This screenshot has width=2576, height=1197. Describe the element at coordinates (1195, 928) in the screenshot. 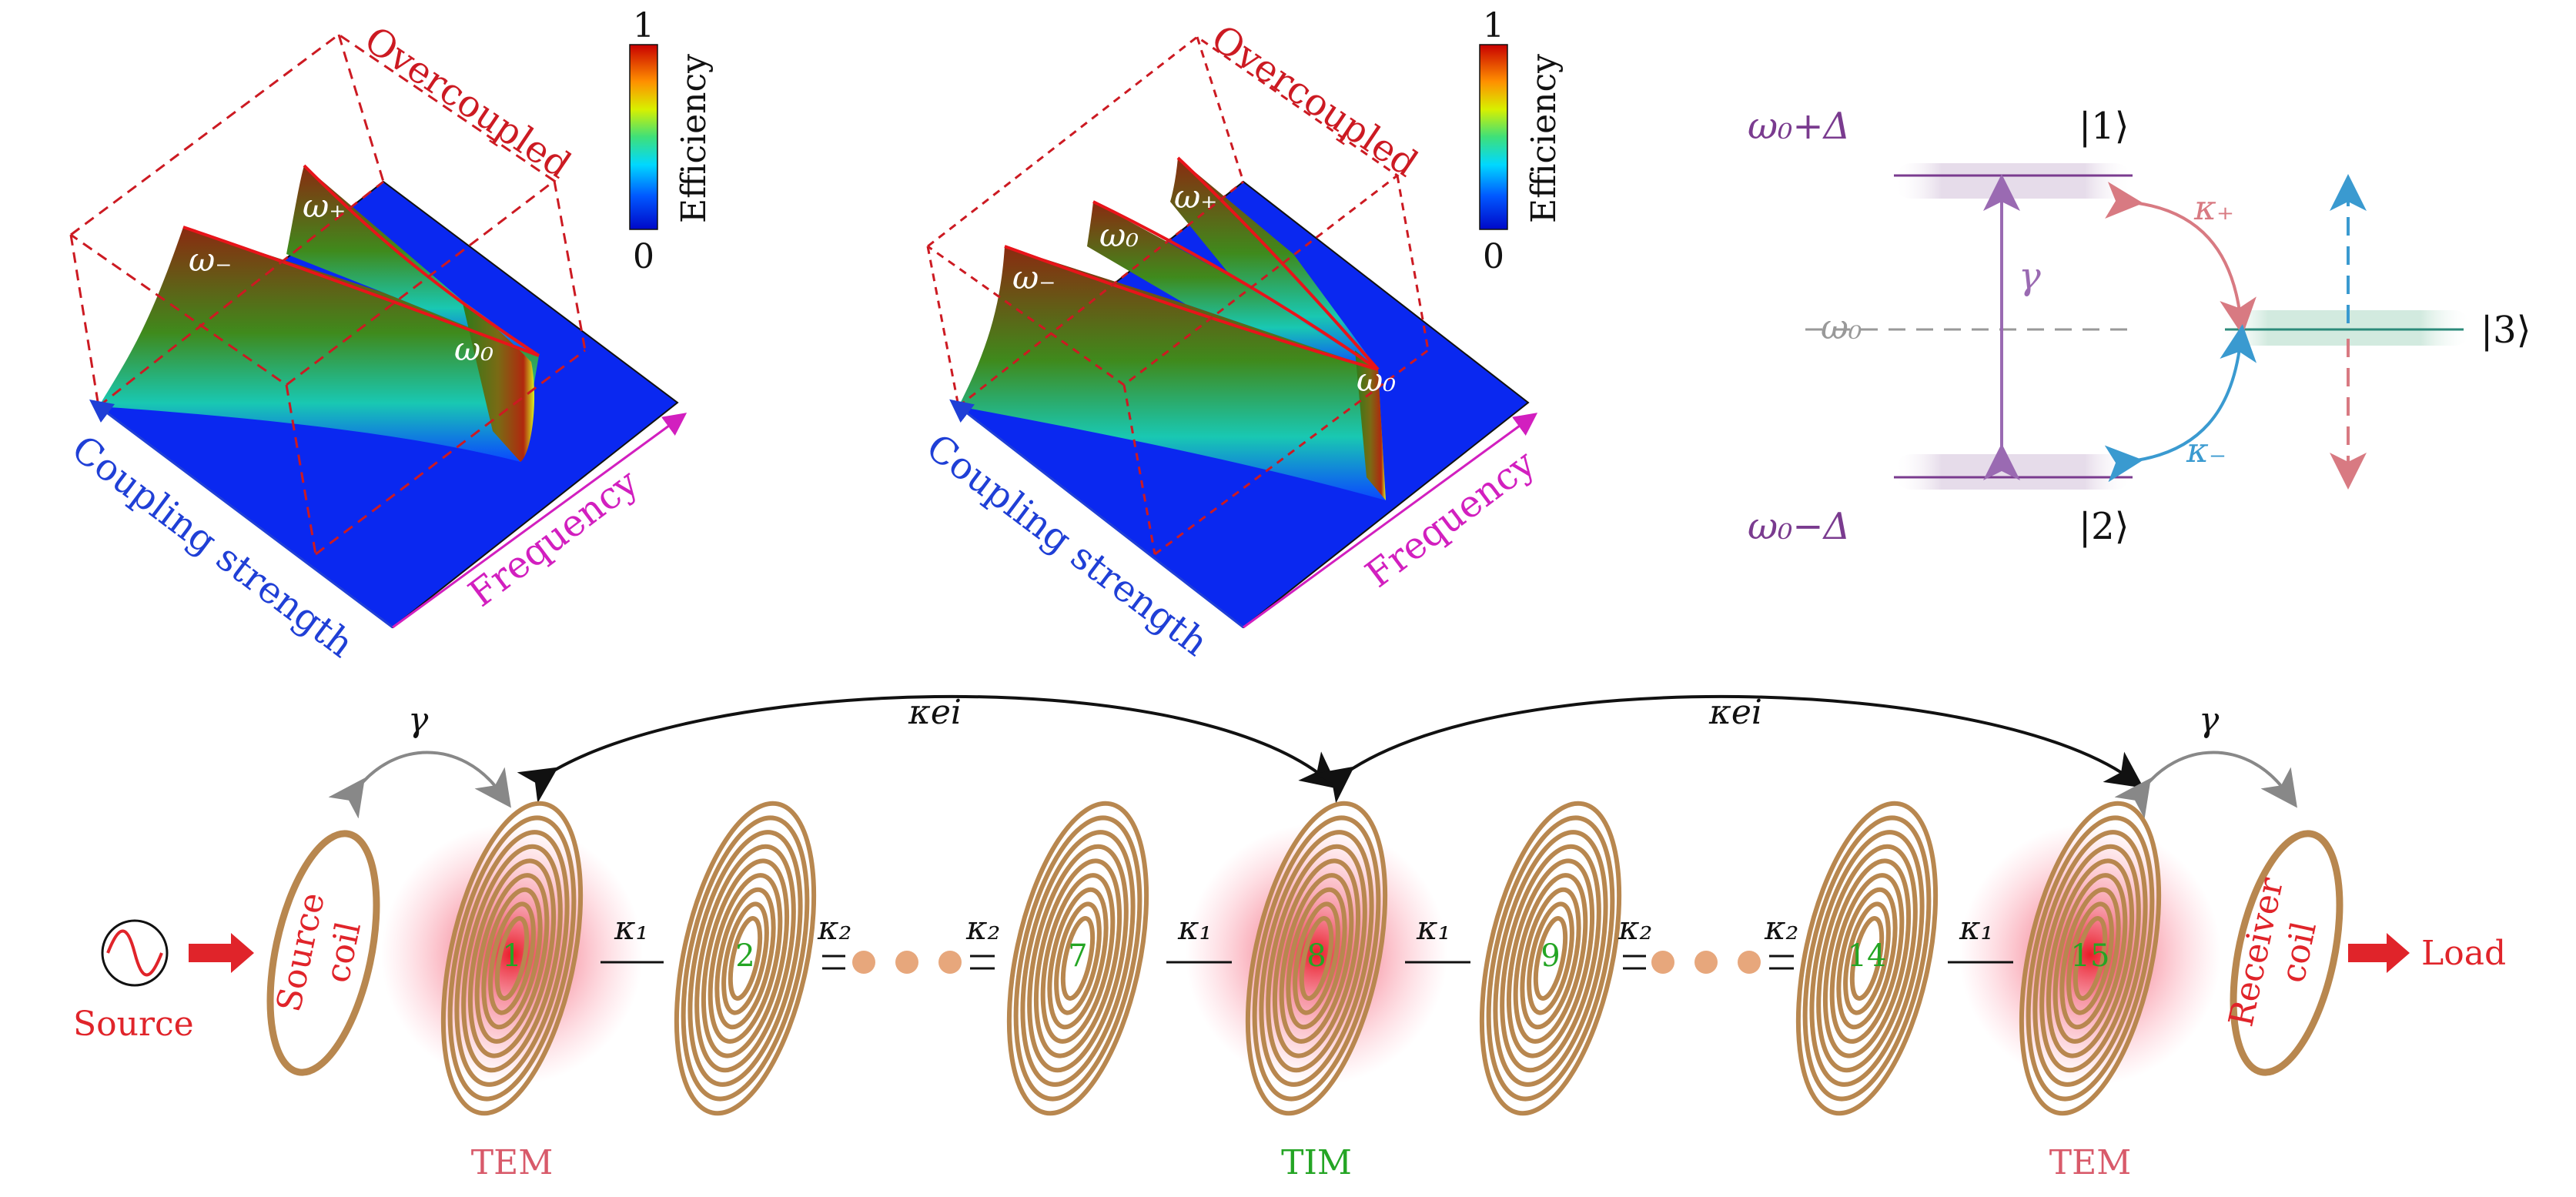

I see `kappa-1-label-b: κ₁` at that location.